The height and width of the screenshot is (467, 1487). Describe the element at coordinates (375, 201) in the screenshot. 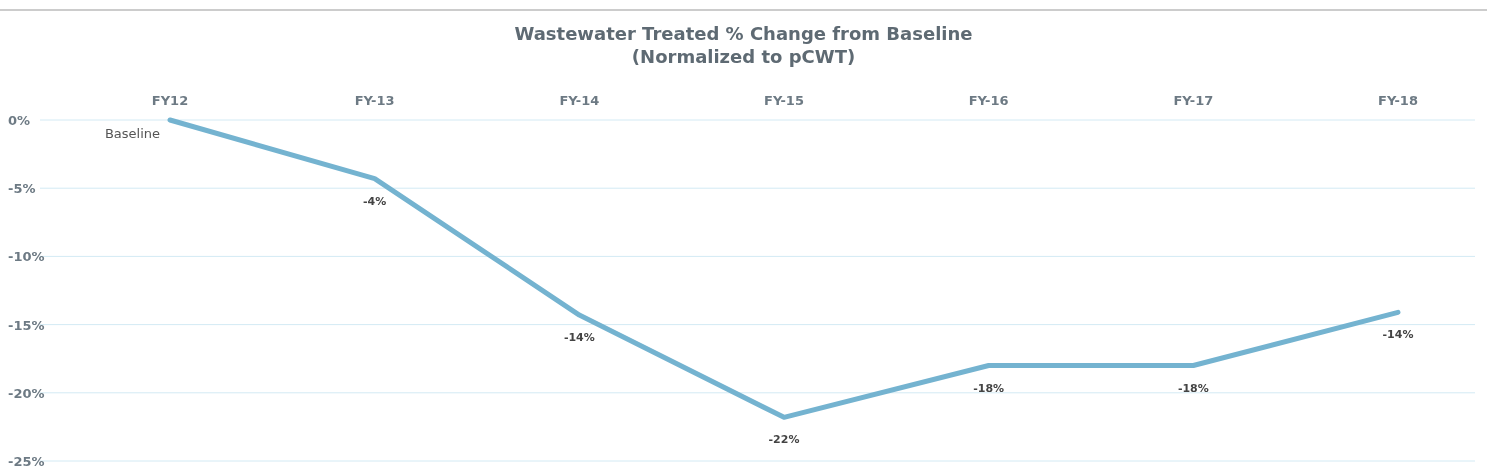

I see `data-label: -4%` at that location.